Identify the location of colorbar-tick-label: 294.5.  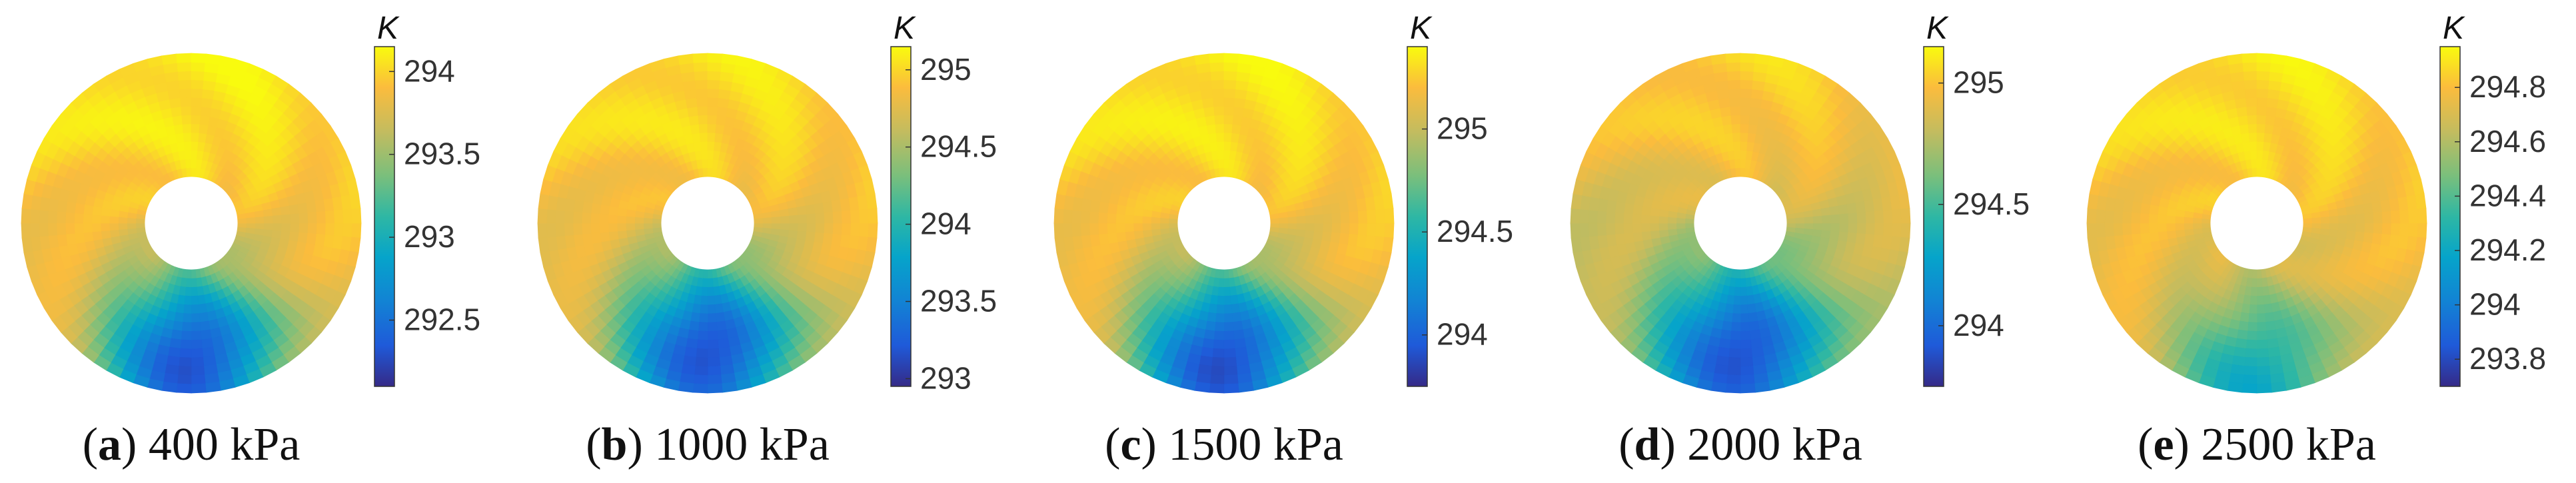
(959, 146).